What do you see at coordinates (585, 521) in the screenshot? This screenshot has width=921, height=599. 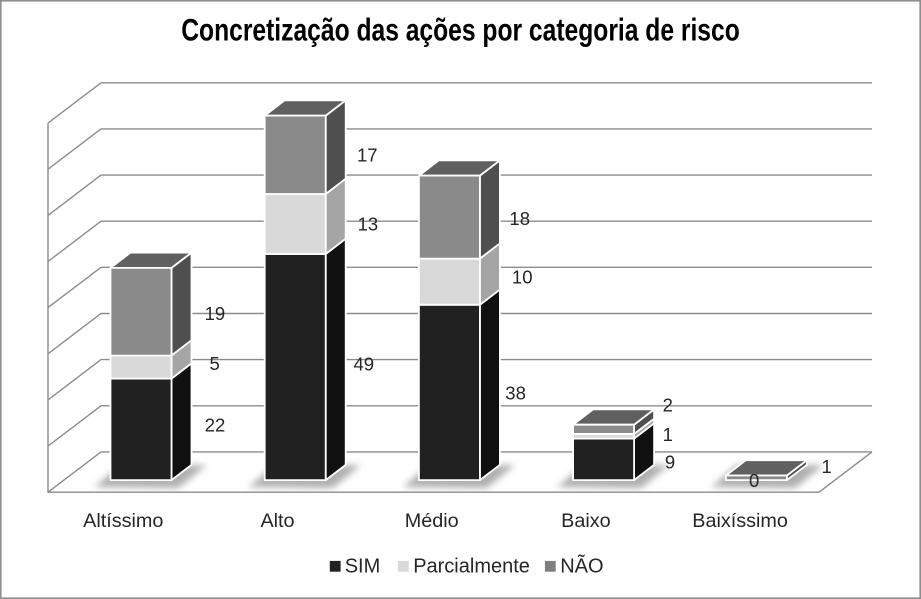 I see `svg-text: Baixo` at bounding box center [585, 521].